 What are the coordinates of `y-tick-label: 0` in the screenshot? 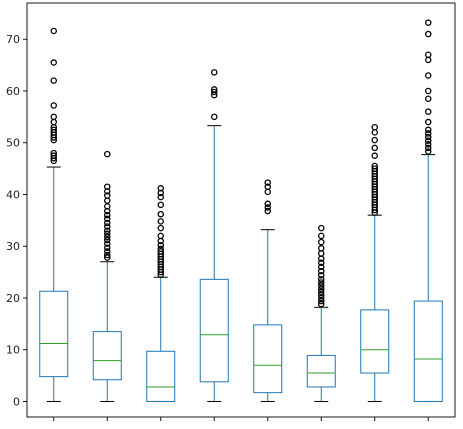 It's located at (16, 401).